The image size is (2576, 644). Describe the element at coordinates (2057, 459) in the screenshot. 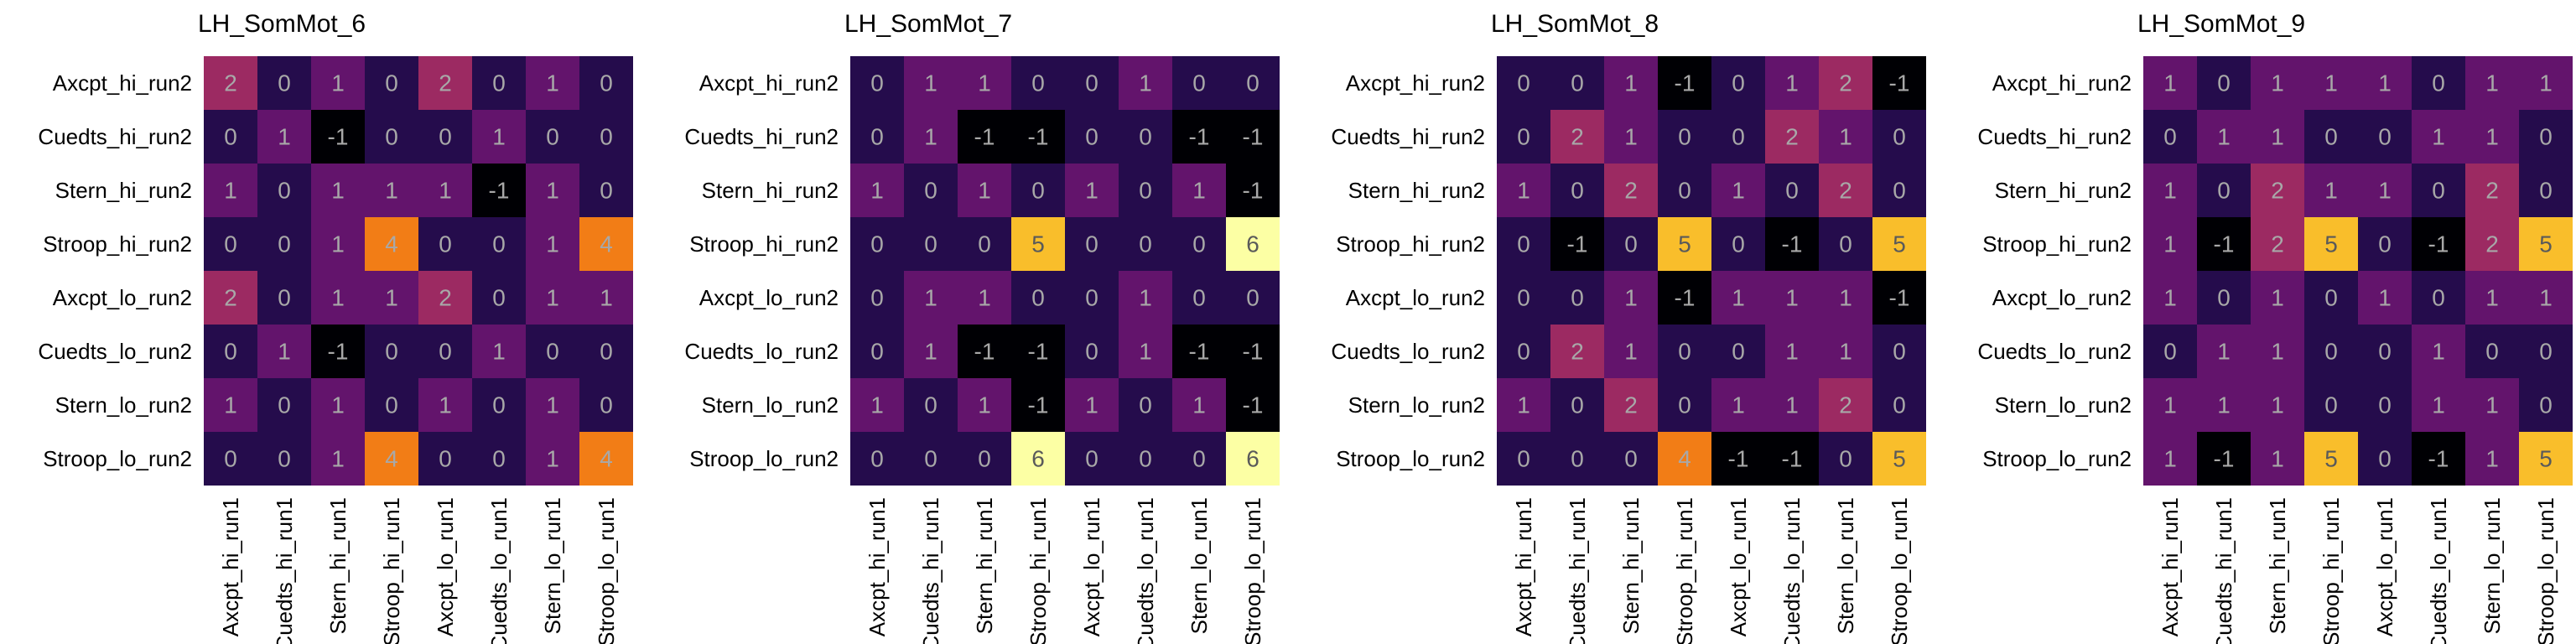

I see `row-tick-label: Stroop_lo_run2` at that location.